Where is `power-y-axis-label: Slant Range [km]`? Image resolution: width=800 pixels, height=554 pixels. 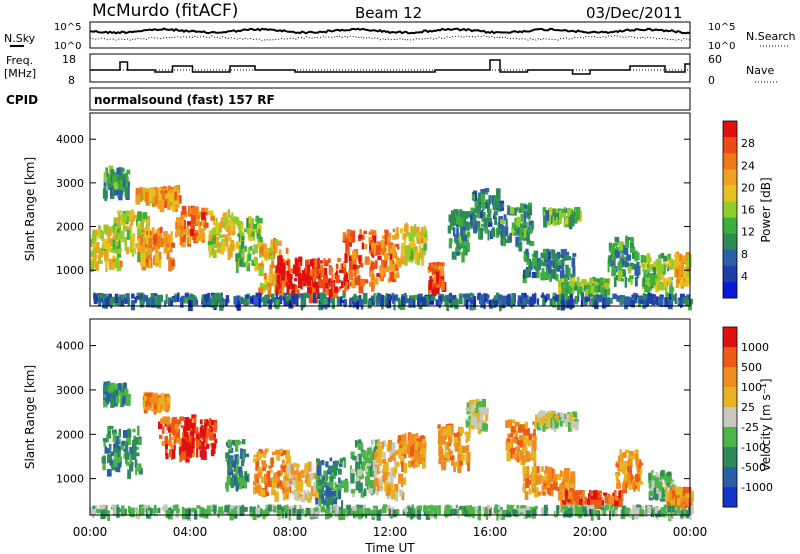 power-y-axis-label: Slant Range [km] is located at coordinates (30, 209).